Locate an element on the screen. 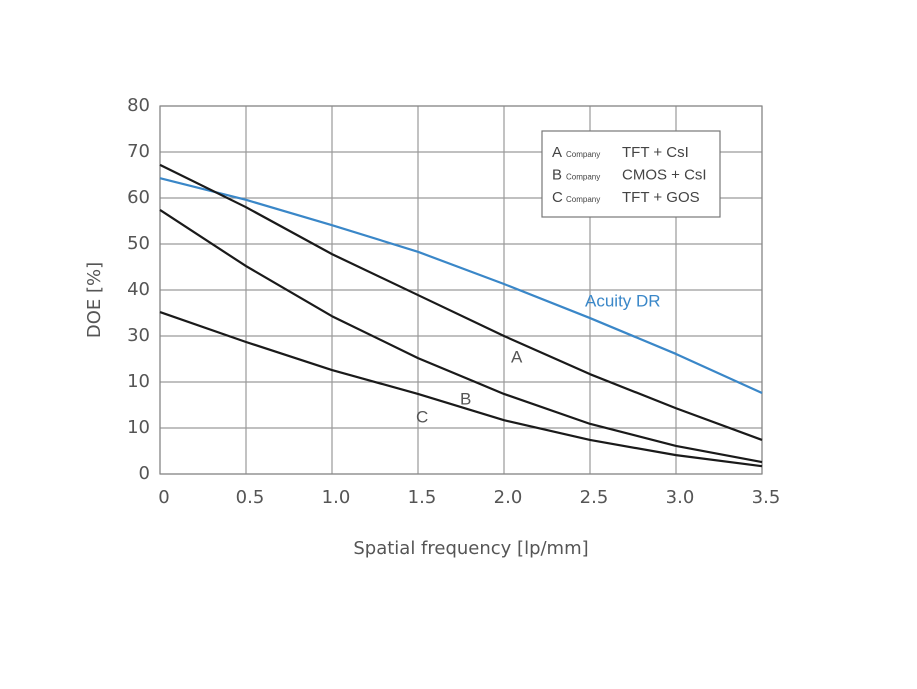 This screenshot has width=917, height=689. x-axis-label: Spatial frequency [lp/mm] is located at coordinates (470, 548).